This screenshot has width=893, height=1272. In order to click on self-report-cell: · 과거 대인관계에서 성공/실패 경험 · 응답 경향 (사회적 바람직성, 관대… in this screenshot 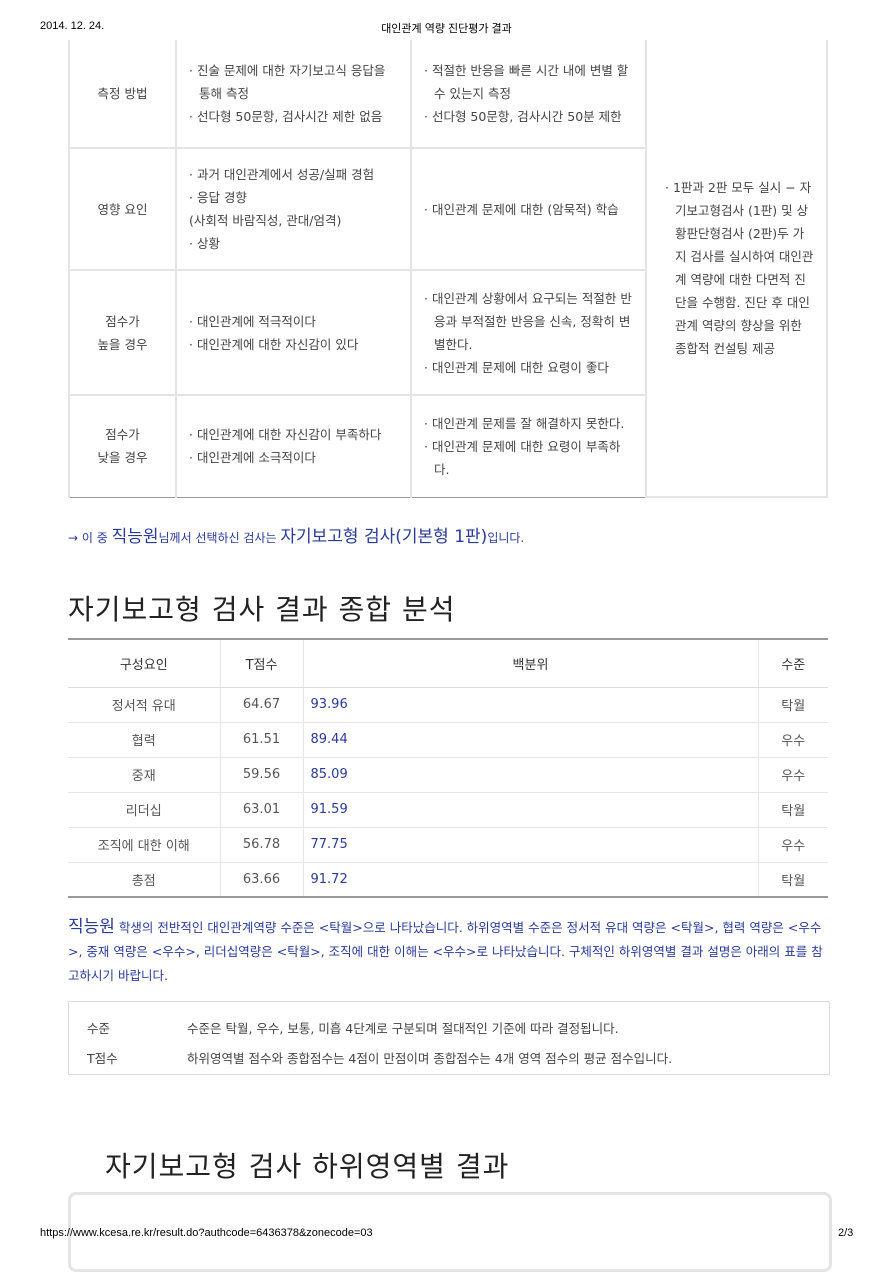, I will do `click(293, 209)`.